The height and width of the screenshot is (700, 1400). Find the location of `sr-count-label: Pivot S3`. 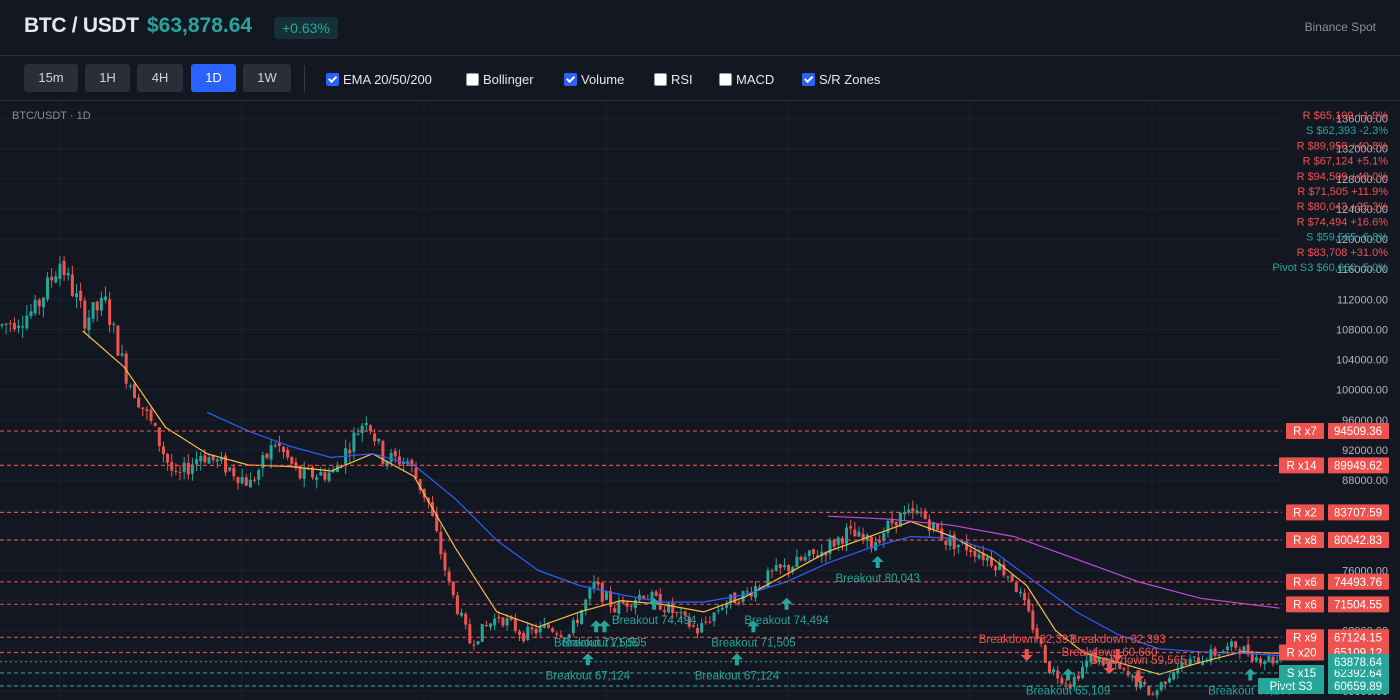

sr-count-label: Pivot S3 is located at coordinates (1291, 687).